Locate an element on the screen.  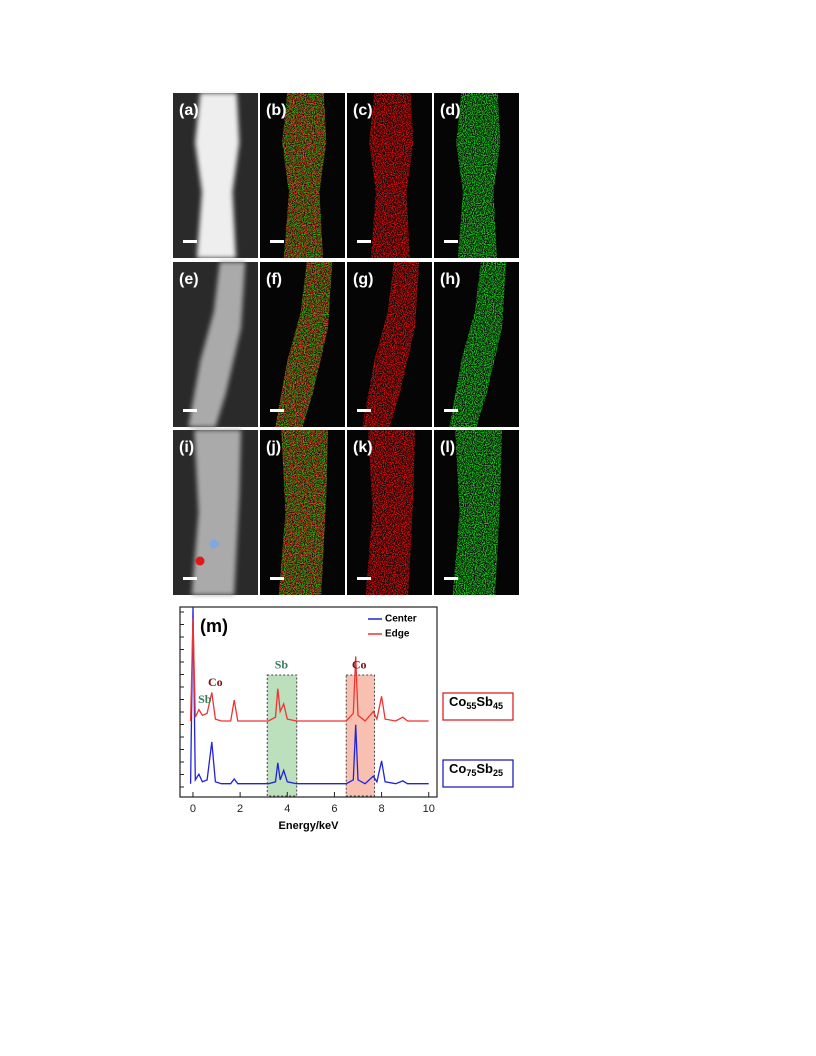
panel-label: (c) is located at coordinates (363, 110).